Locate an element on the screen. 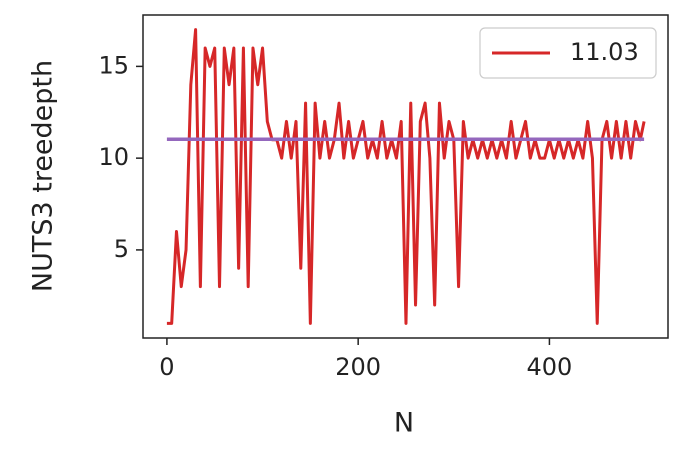 This screenshot has height=451, width=690. x-tick-label: 400 is located at coordinates (550, 367).